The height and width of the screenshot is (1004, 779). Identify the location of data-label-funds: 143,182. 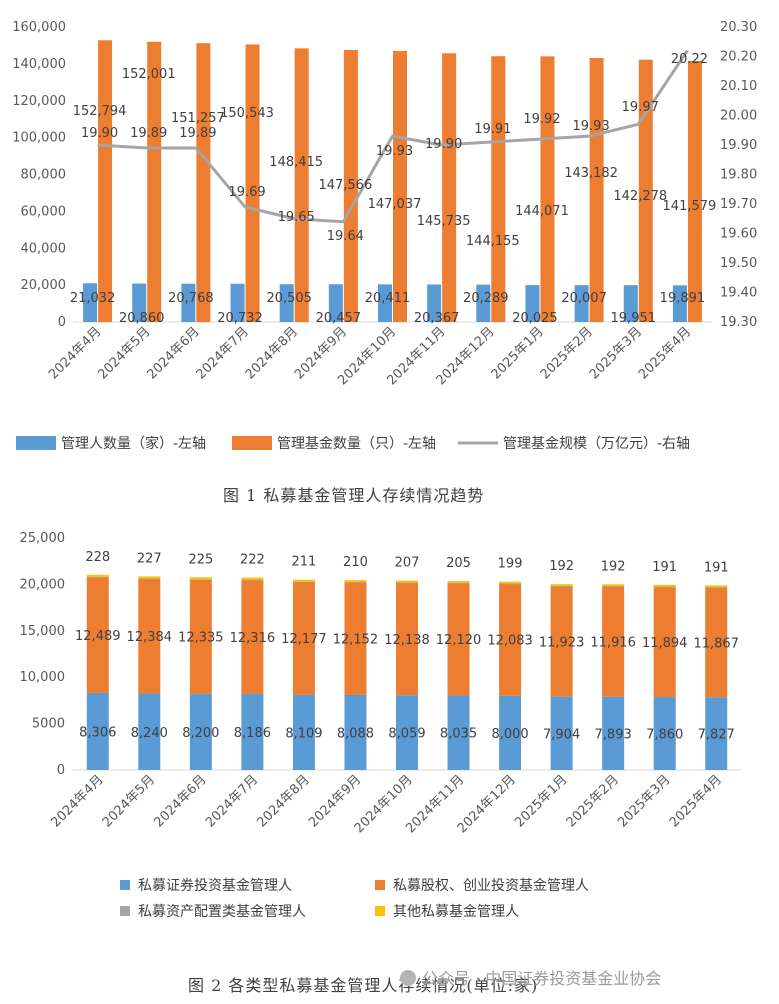
(591, 173).